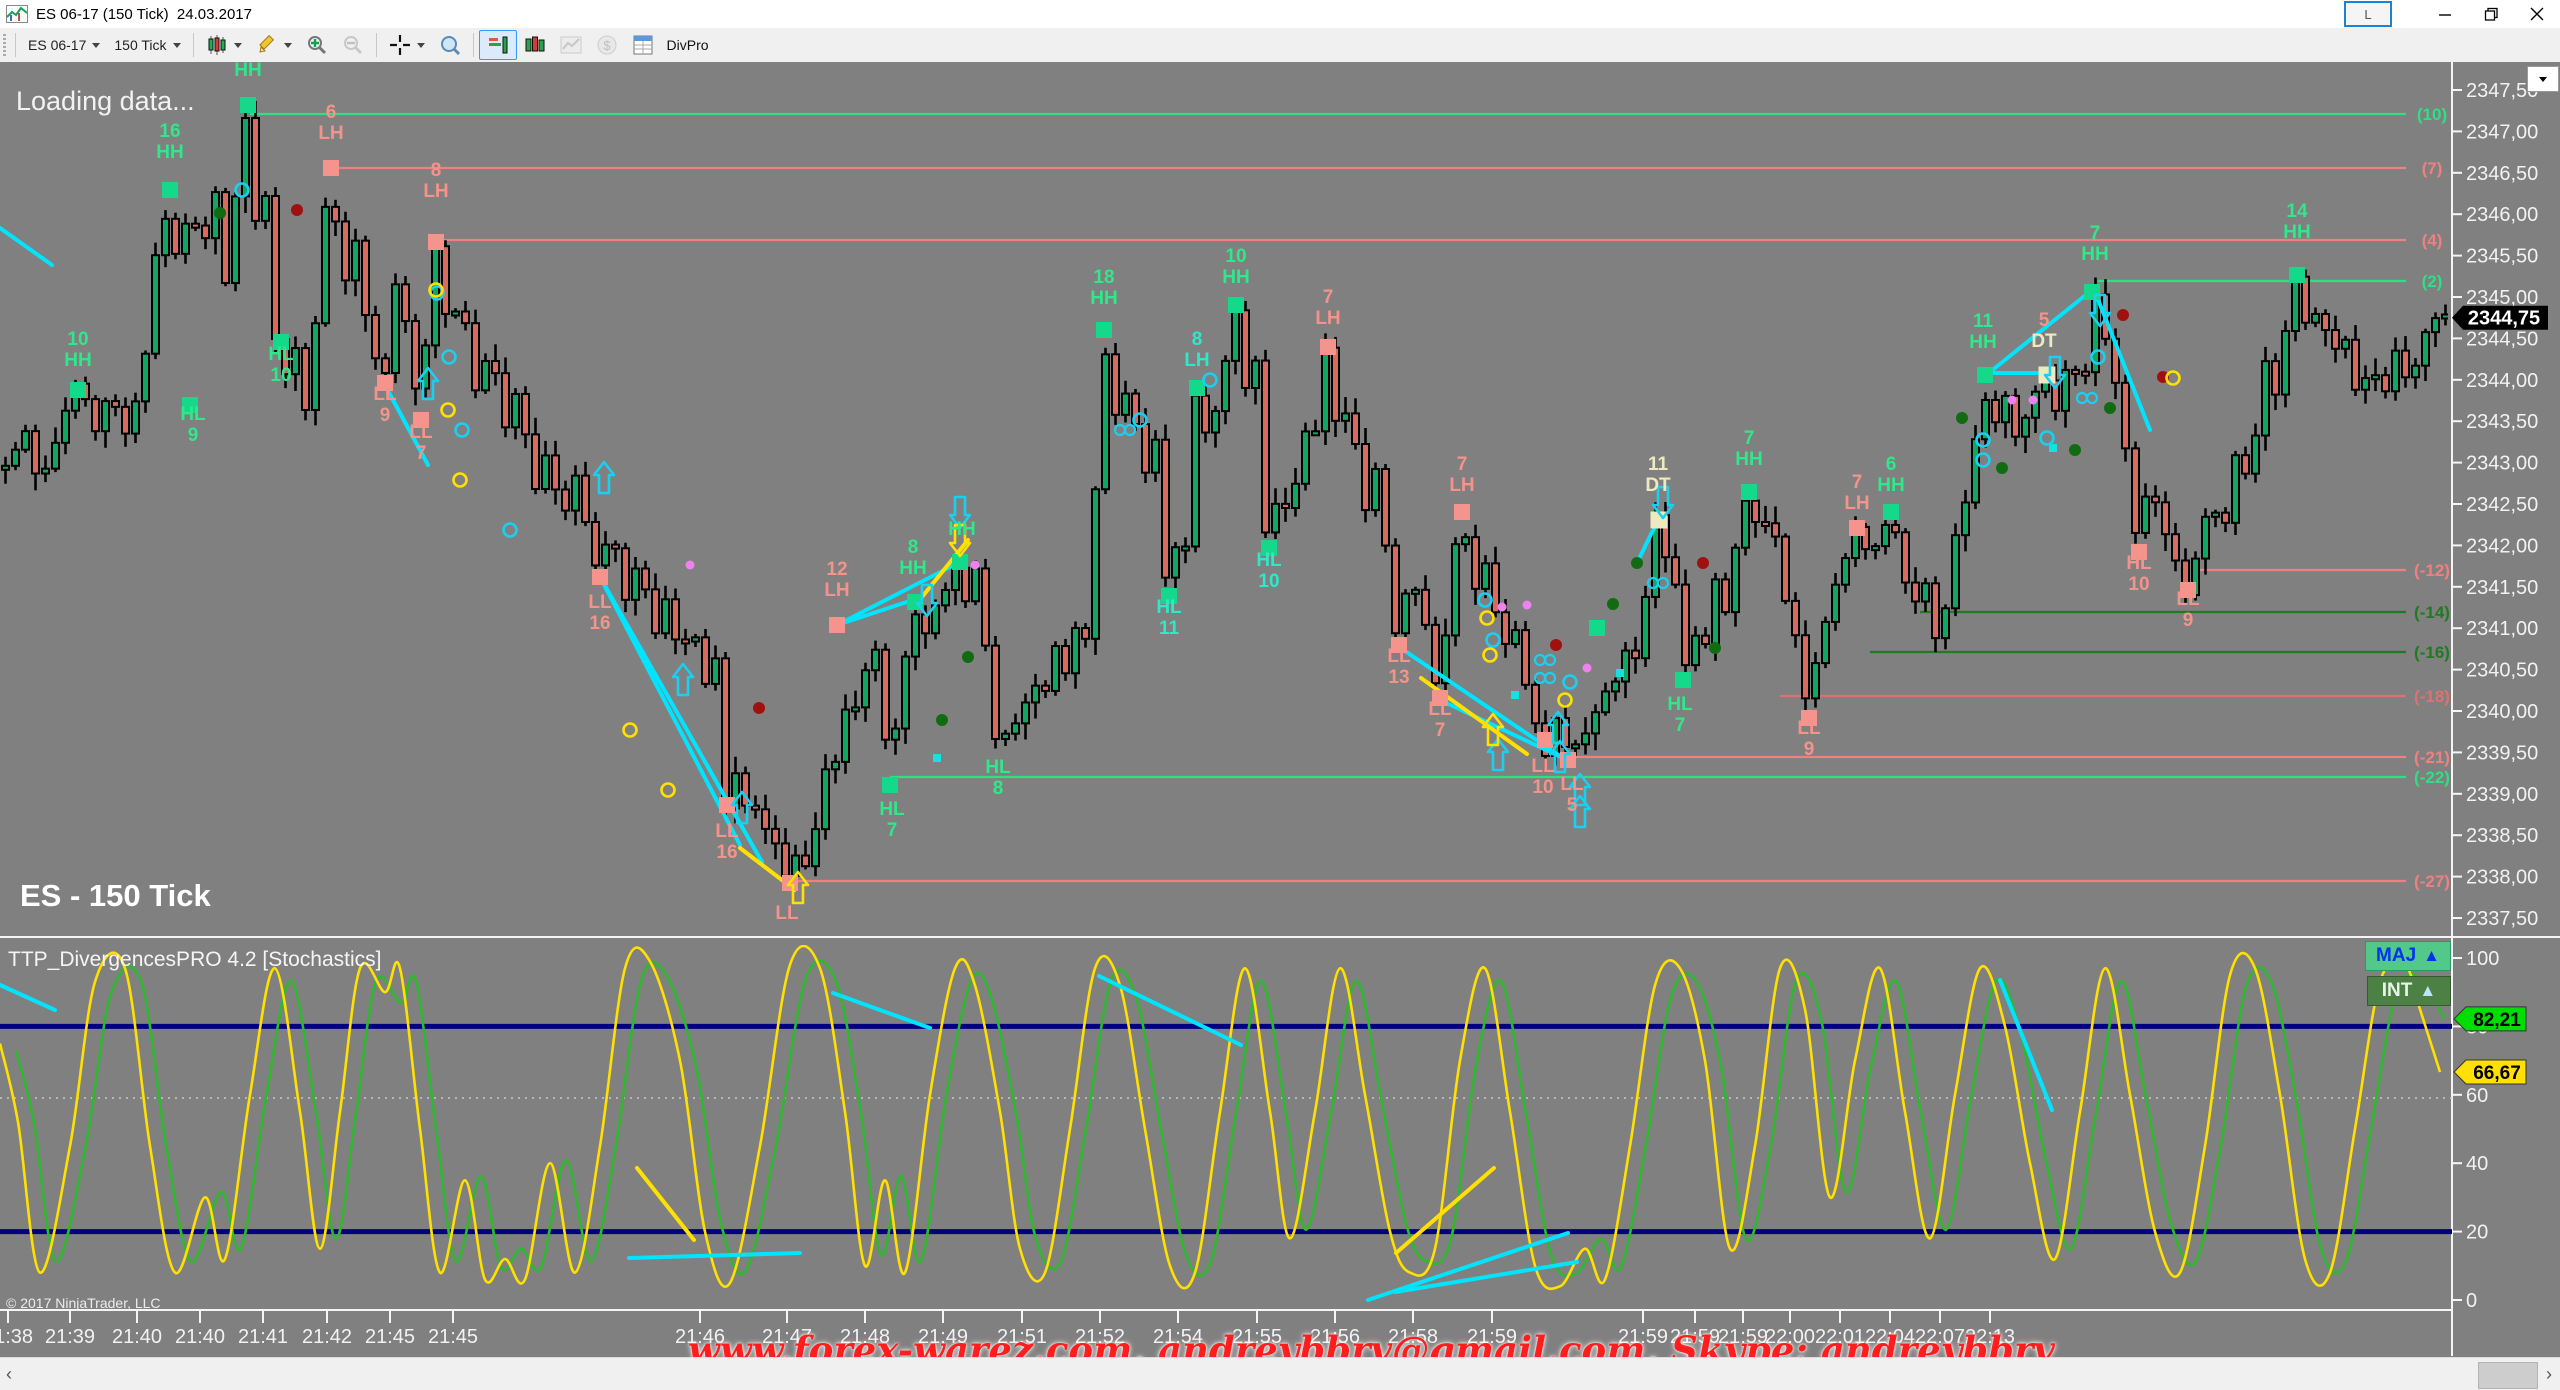 The height and width of the screenshot is (1390, 2560). Describe the element at coordinates (2502, 795) in the screenshot. I see `price-tick-label: 2339,00` at that location.